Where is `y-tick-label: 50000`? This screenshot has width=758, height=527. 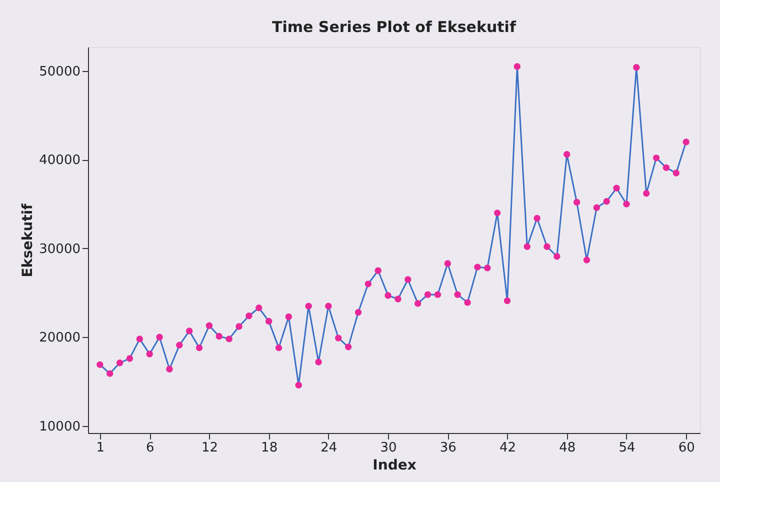 y-tick-label: 50000 is located at coordinates (59, 72).